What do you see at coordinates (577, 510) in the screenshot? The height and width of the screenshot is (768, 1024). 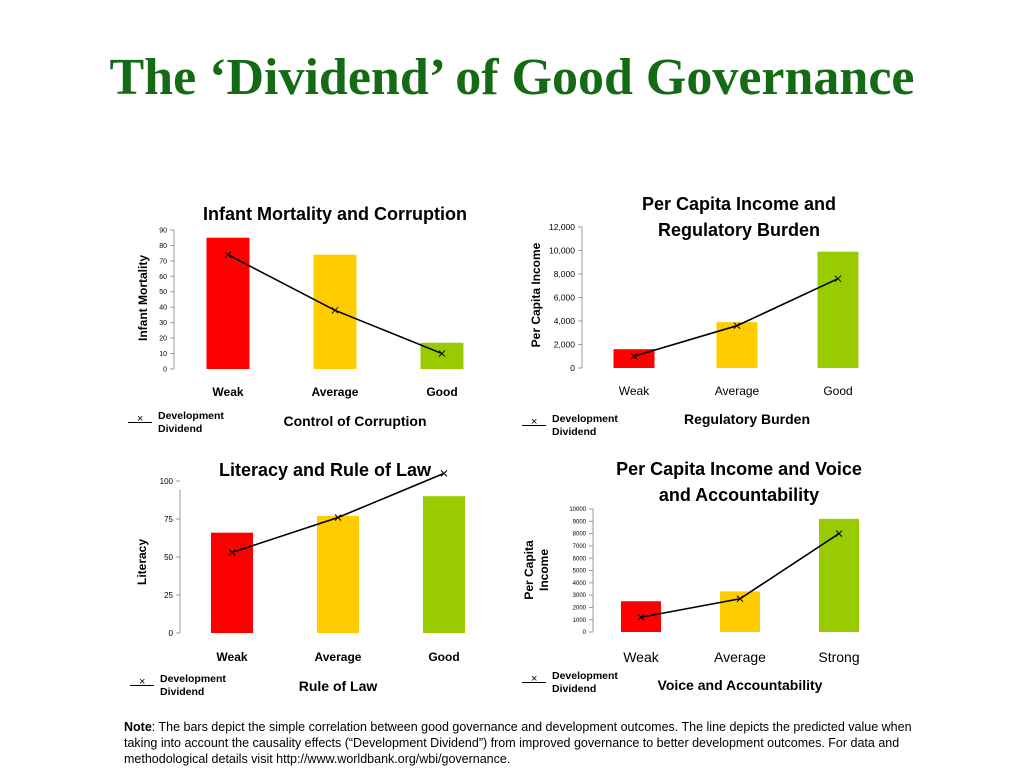 I see `y-tick-label: 10000` at bounding box center [577, 510].